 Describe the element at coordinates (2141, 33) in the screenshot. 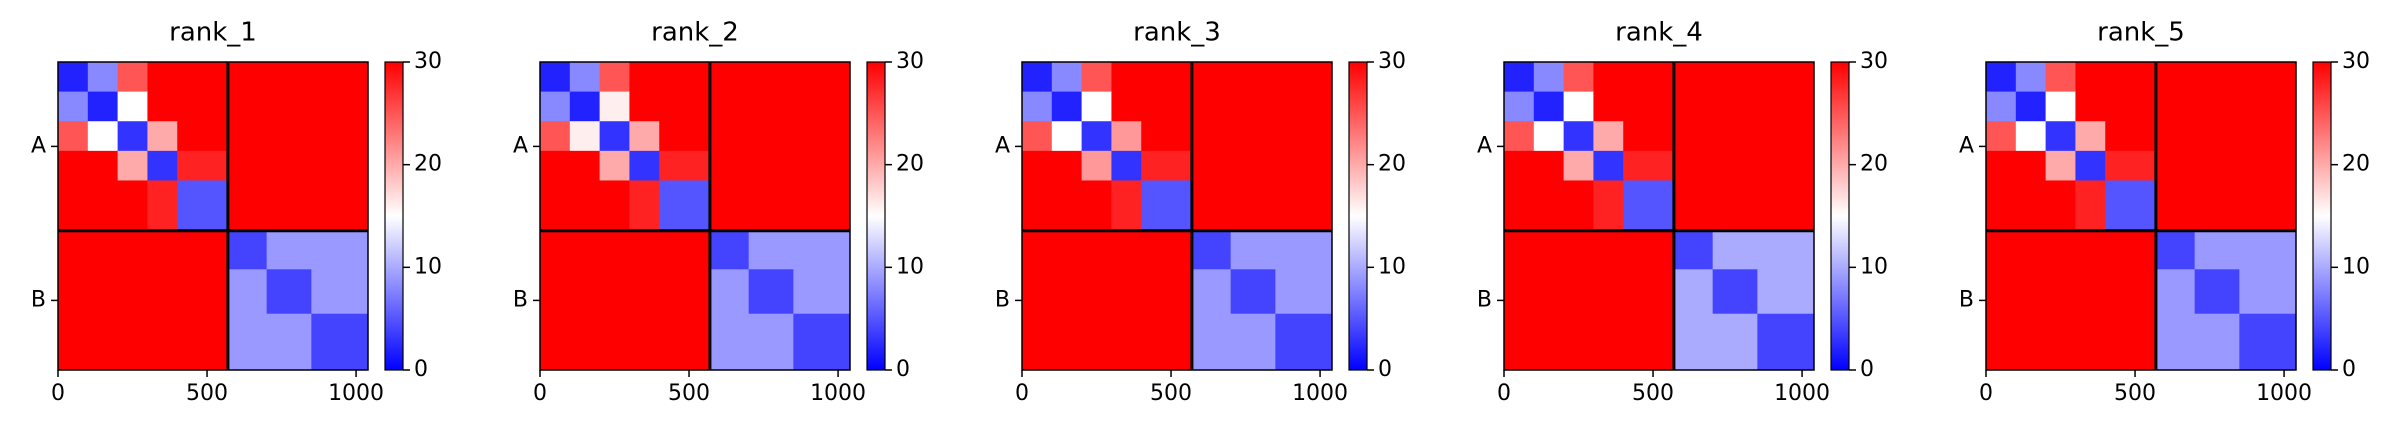

I see `panel-title: rank_5` at that location.